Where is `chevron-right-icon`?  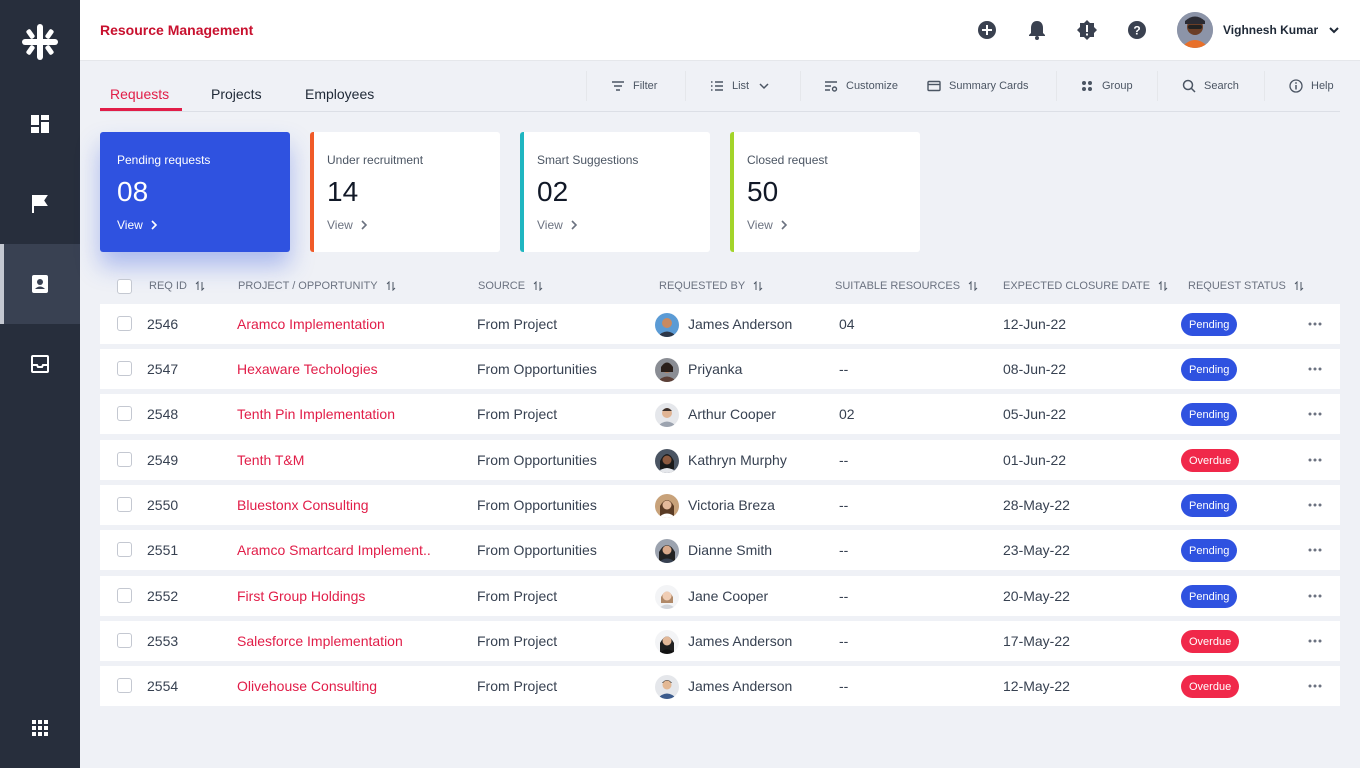 chevron-right-icon is located at coordinates (154, 225).